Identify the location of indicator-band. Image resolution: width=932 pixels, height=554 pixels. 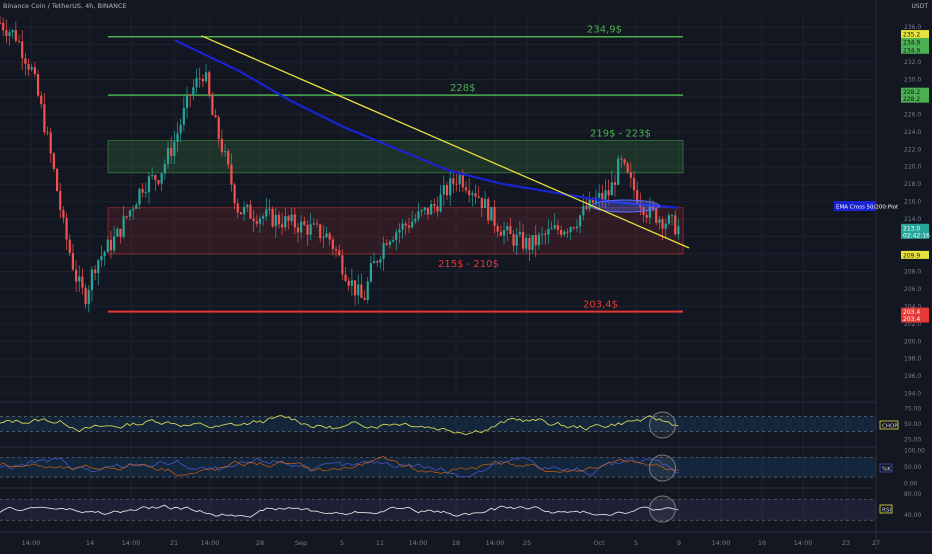
(438, 424).